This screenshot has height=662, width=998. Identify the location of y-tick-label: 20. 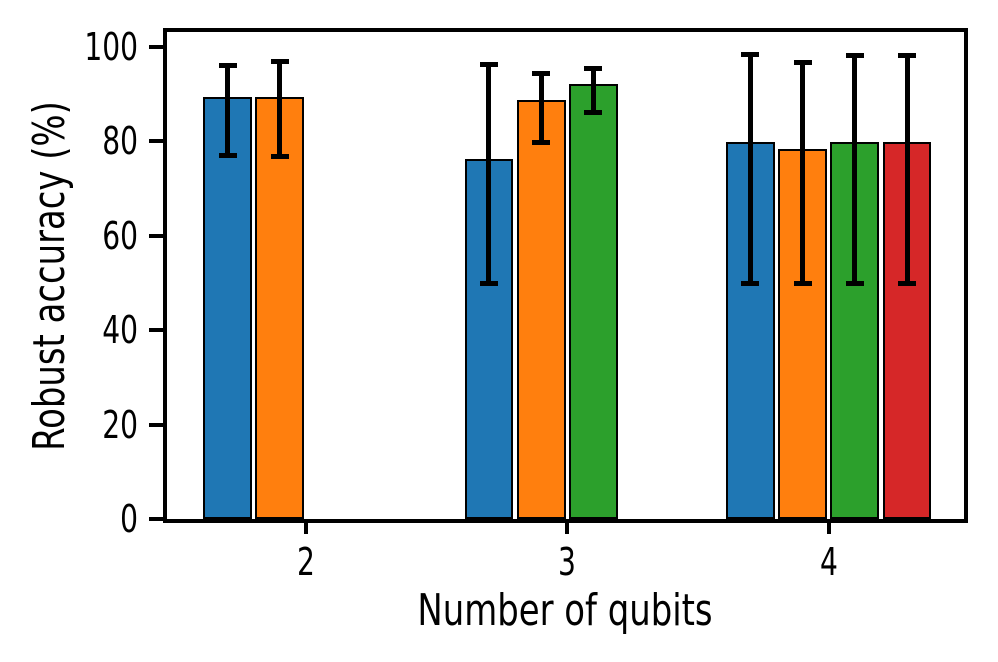
(120, 424).